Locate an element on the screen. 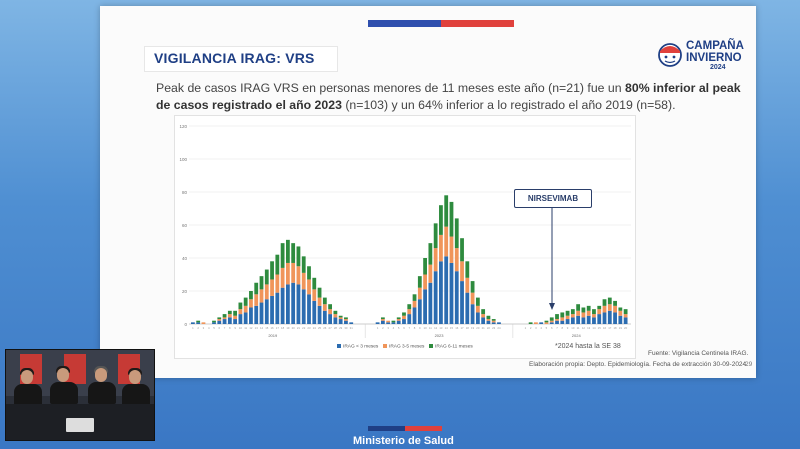 This screenshot has width=800, height=449. legend-label: IRAG 6-11 meses is located at coordinates (454, 347).